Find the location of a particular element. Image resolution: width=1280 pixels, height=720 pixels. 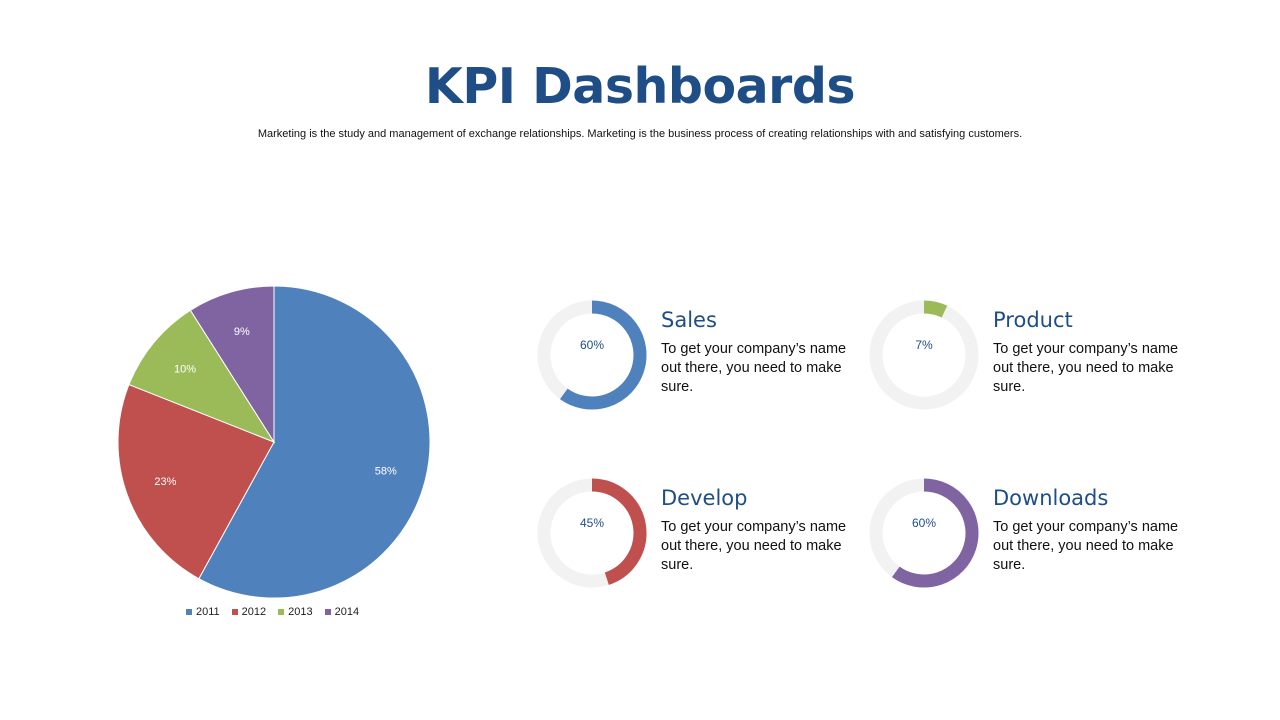

donut-chart-sales: 60% is located at coordinates (592, 355).